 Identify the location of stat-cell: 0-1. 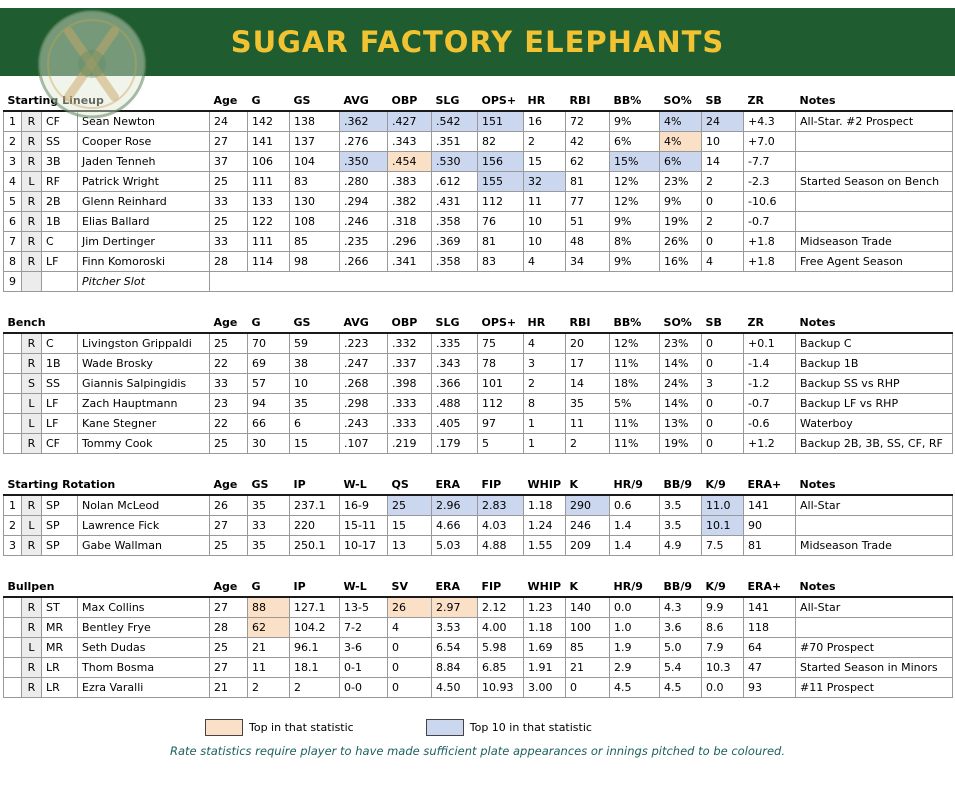
(364, 667).